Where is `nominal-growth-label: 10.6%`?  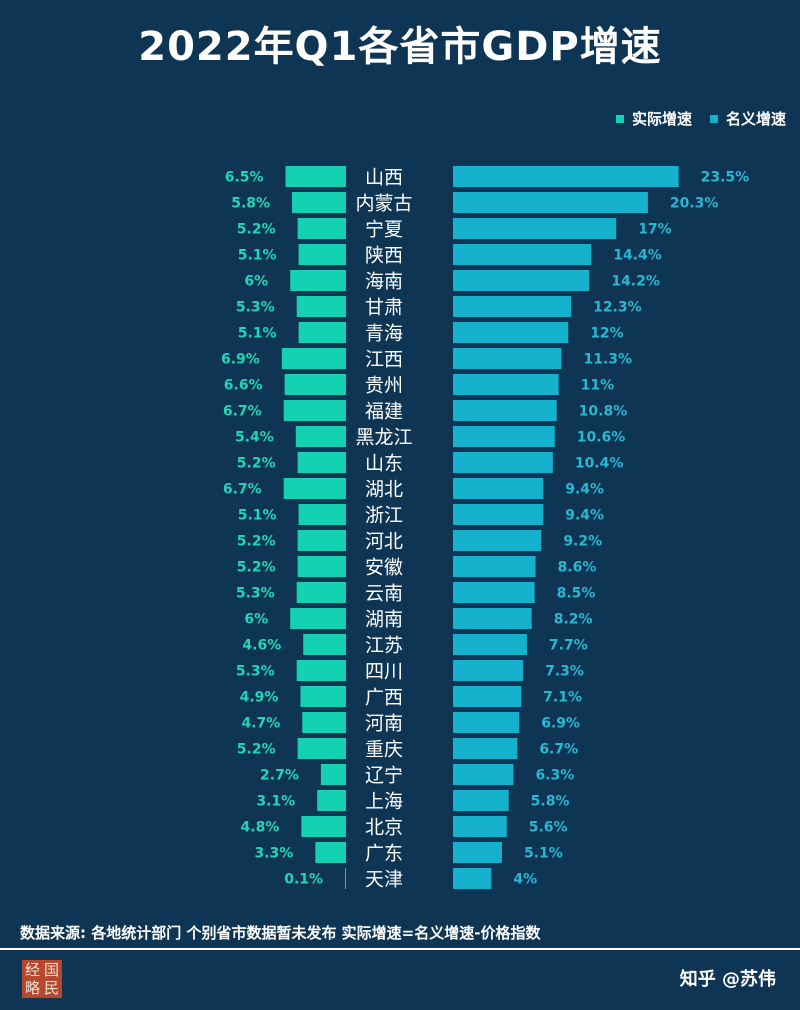 nominal-growth-label: 10.6% is located at coordinates (601, 438).